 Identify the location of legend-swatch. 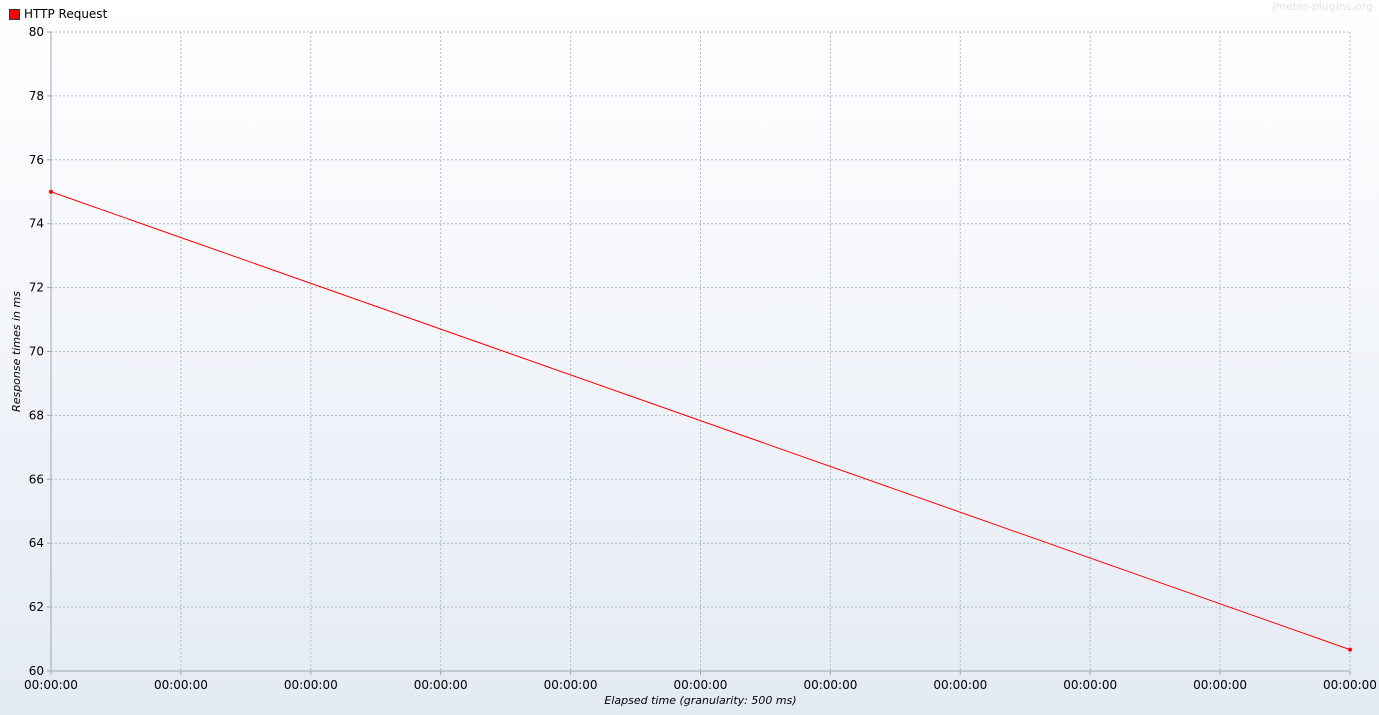
(14, 14).